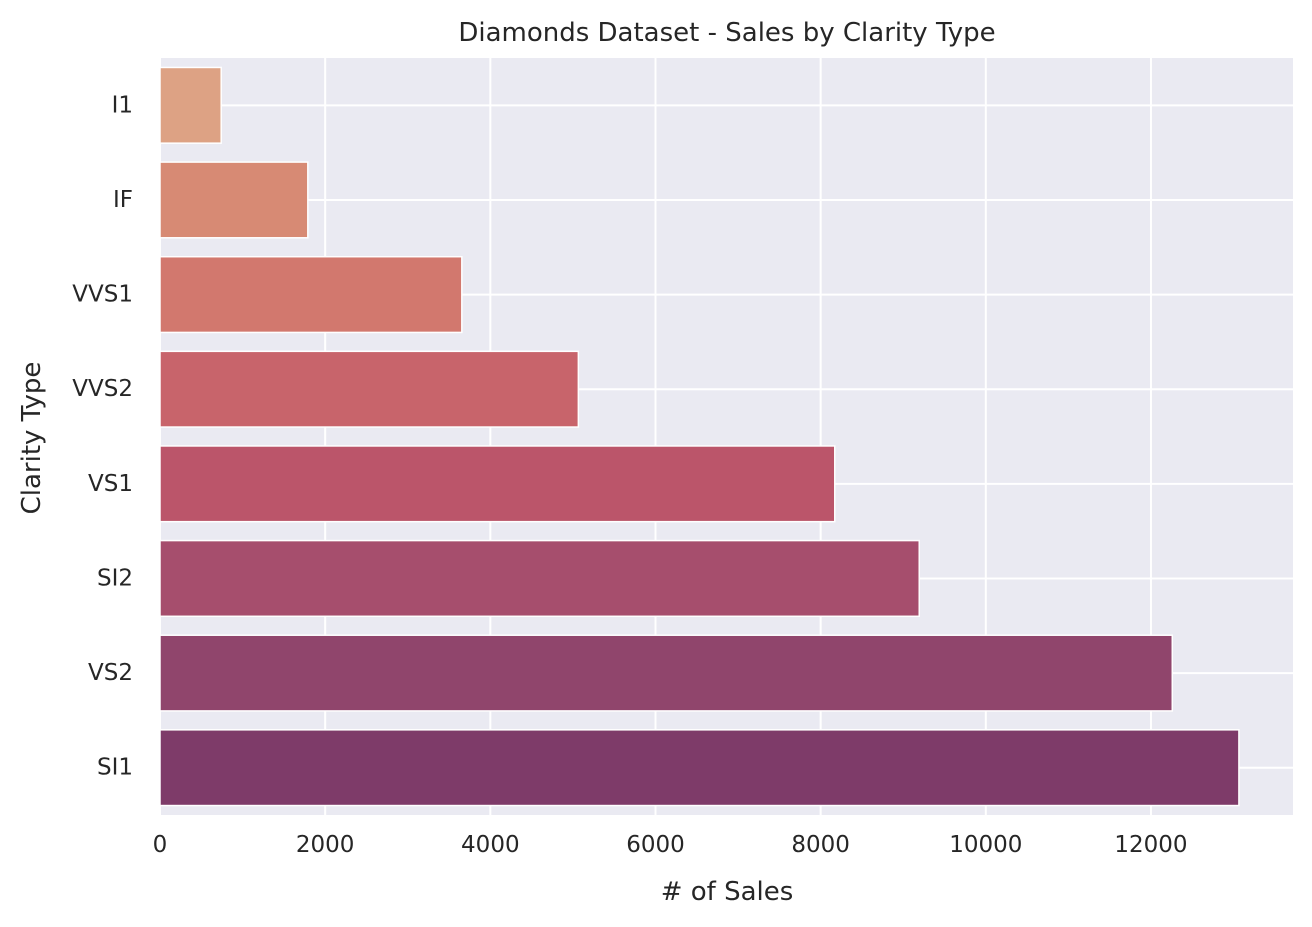 The height and width of the screenshot is (927, 1312). I want to click on y-tick-label: VVS1, so click(102, 295).